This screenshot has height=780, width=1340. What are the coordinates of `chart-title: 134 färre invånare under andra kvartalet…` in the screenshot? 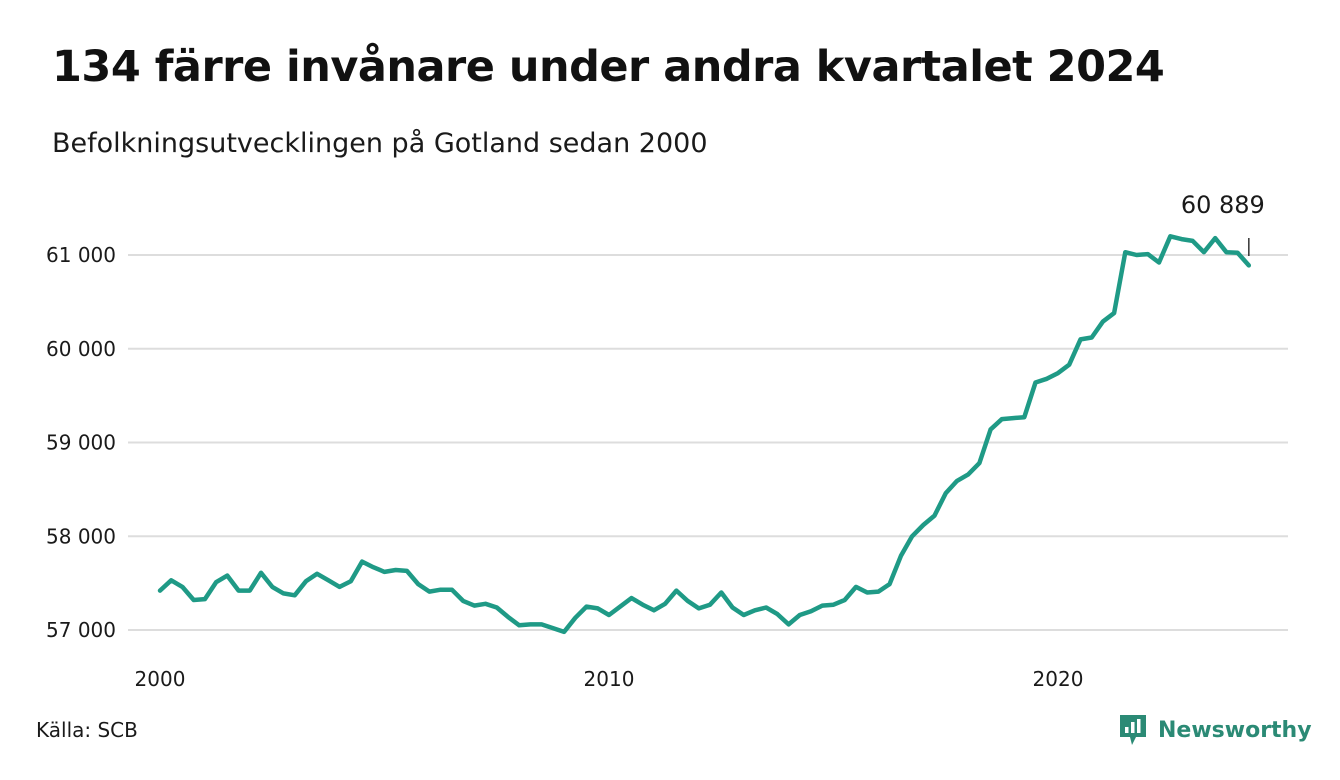 It's located at (608, 67).